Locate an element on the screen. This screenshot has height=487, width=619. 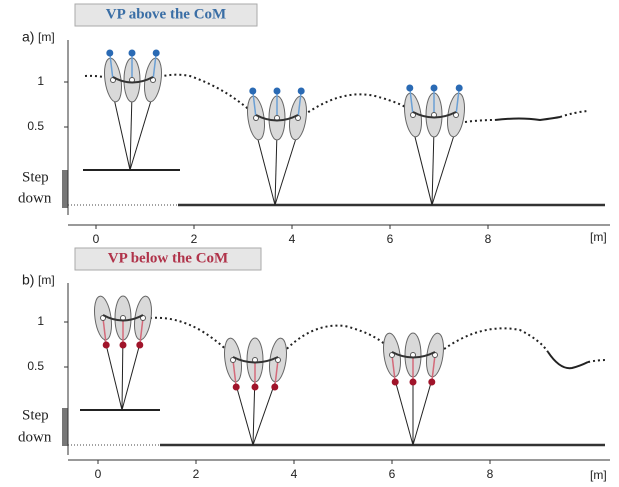
panel-title: VP below the CoM is located at coordinates (168, 258).